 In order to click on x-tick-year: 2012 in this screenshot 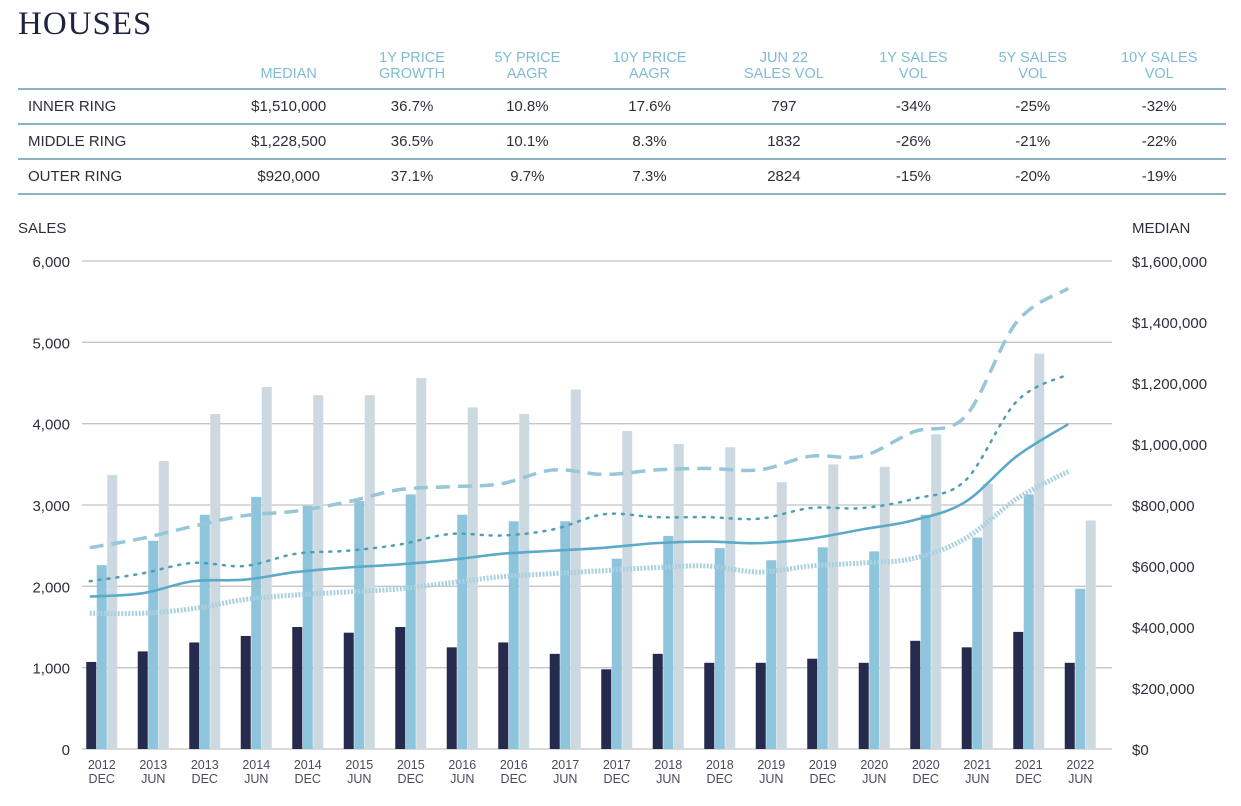, I will do `click(102, 765)`.